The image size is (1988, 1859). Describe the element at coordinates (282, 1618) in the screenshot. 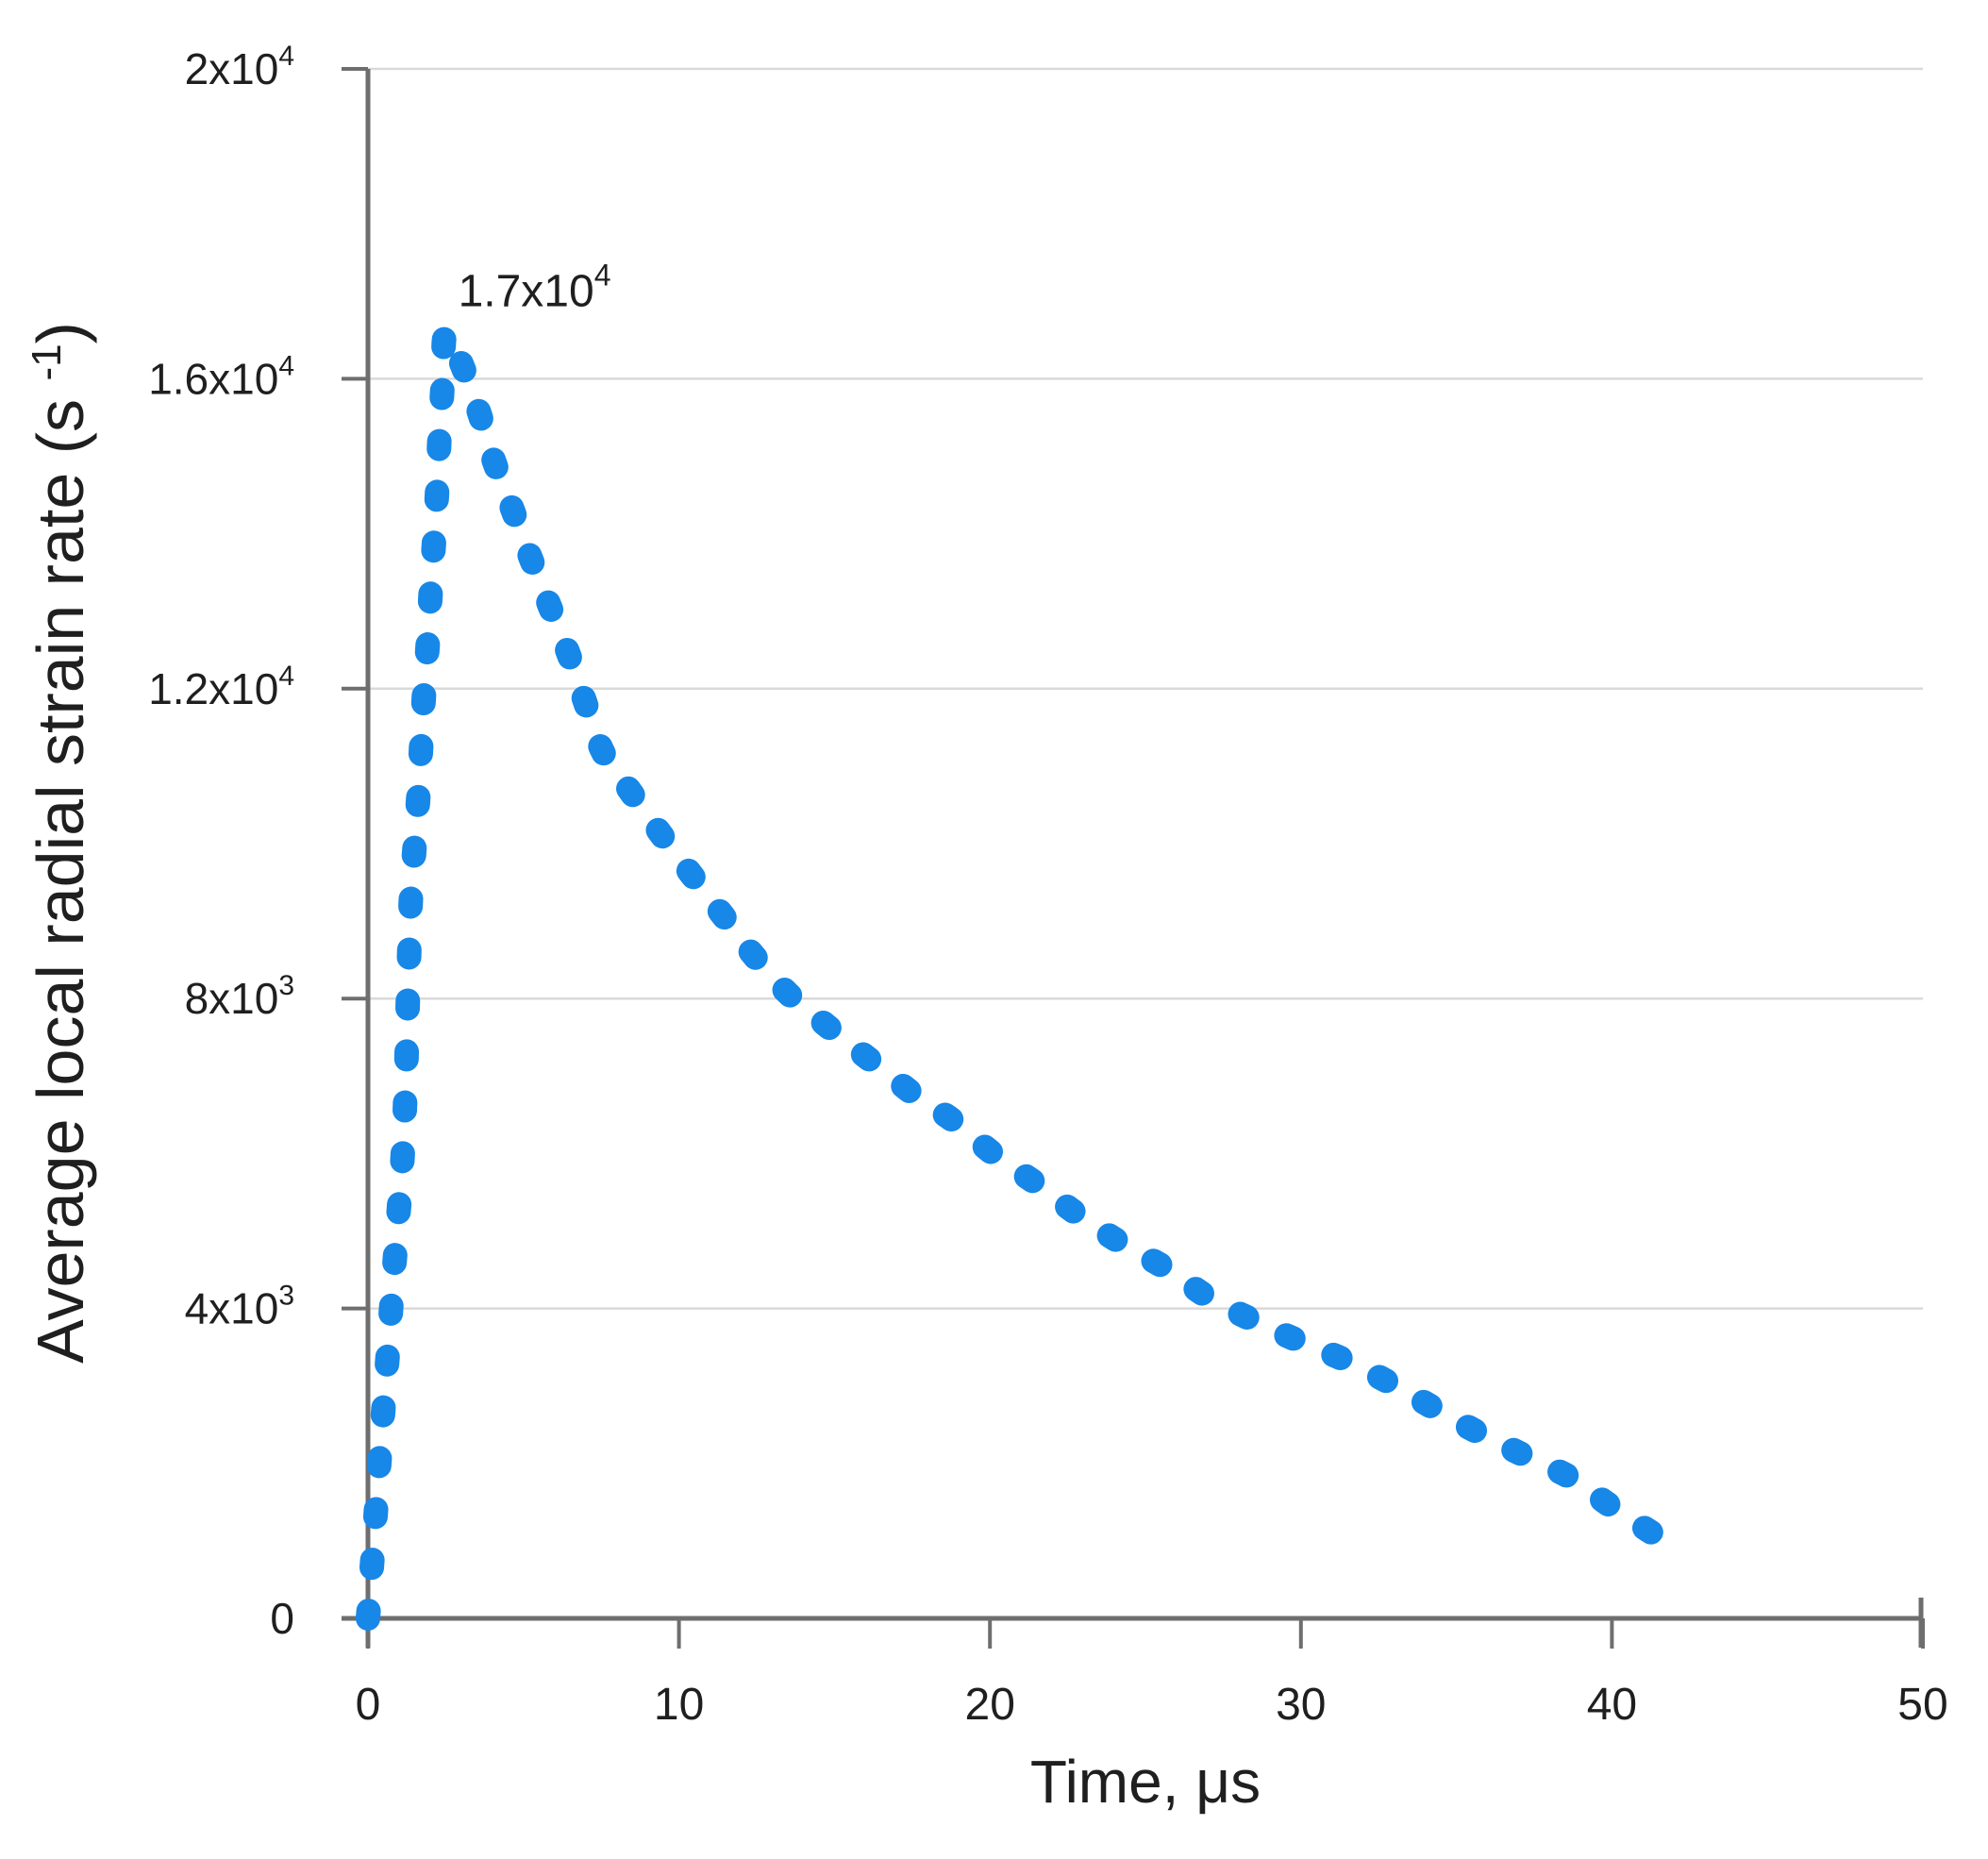

I see `y-tick-label: 0` at that location.